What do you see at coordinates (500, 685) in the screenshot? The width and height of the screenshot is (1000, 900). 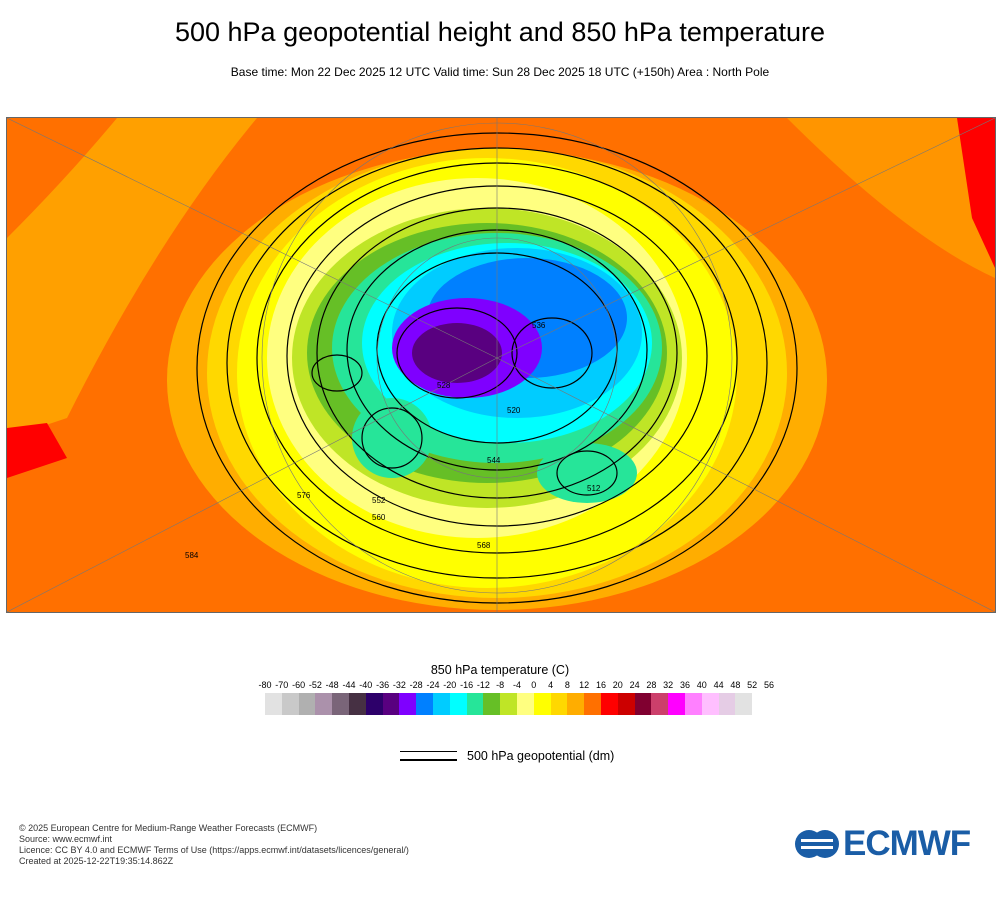 I see `legend-tick-label: -8` at bounding box center [500, 685].